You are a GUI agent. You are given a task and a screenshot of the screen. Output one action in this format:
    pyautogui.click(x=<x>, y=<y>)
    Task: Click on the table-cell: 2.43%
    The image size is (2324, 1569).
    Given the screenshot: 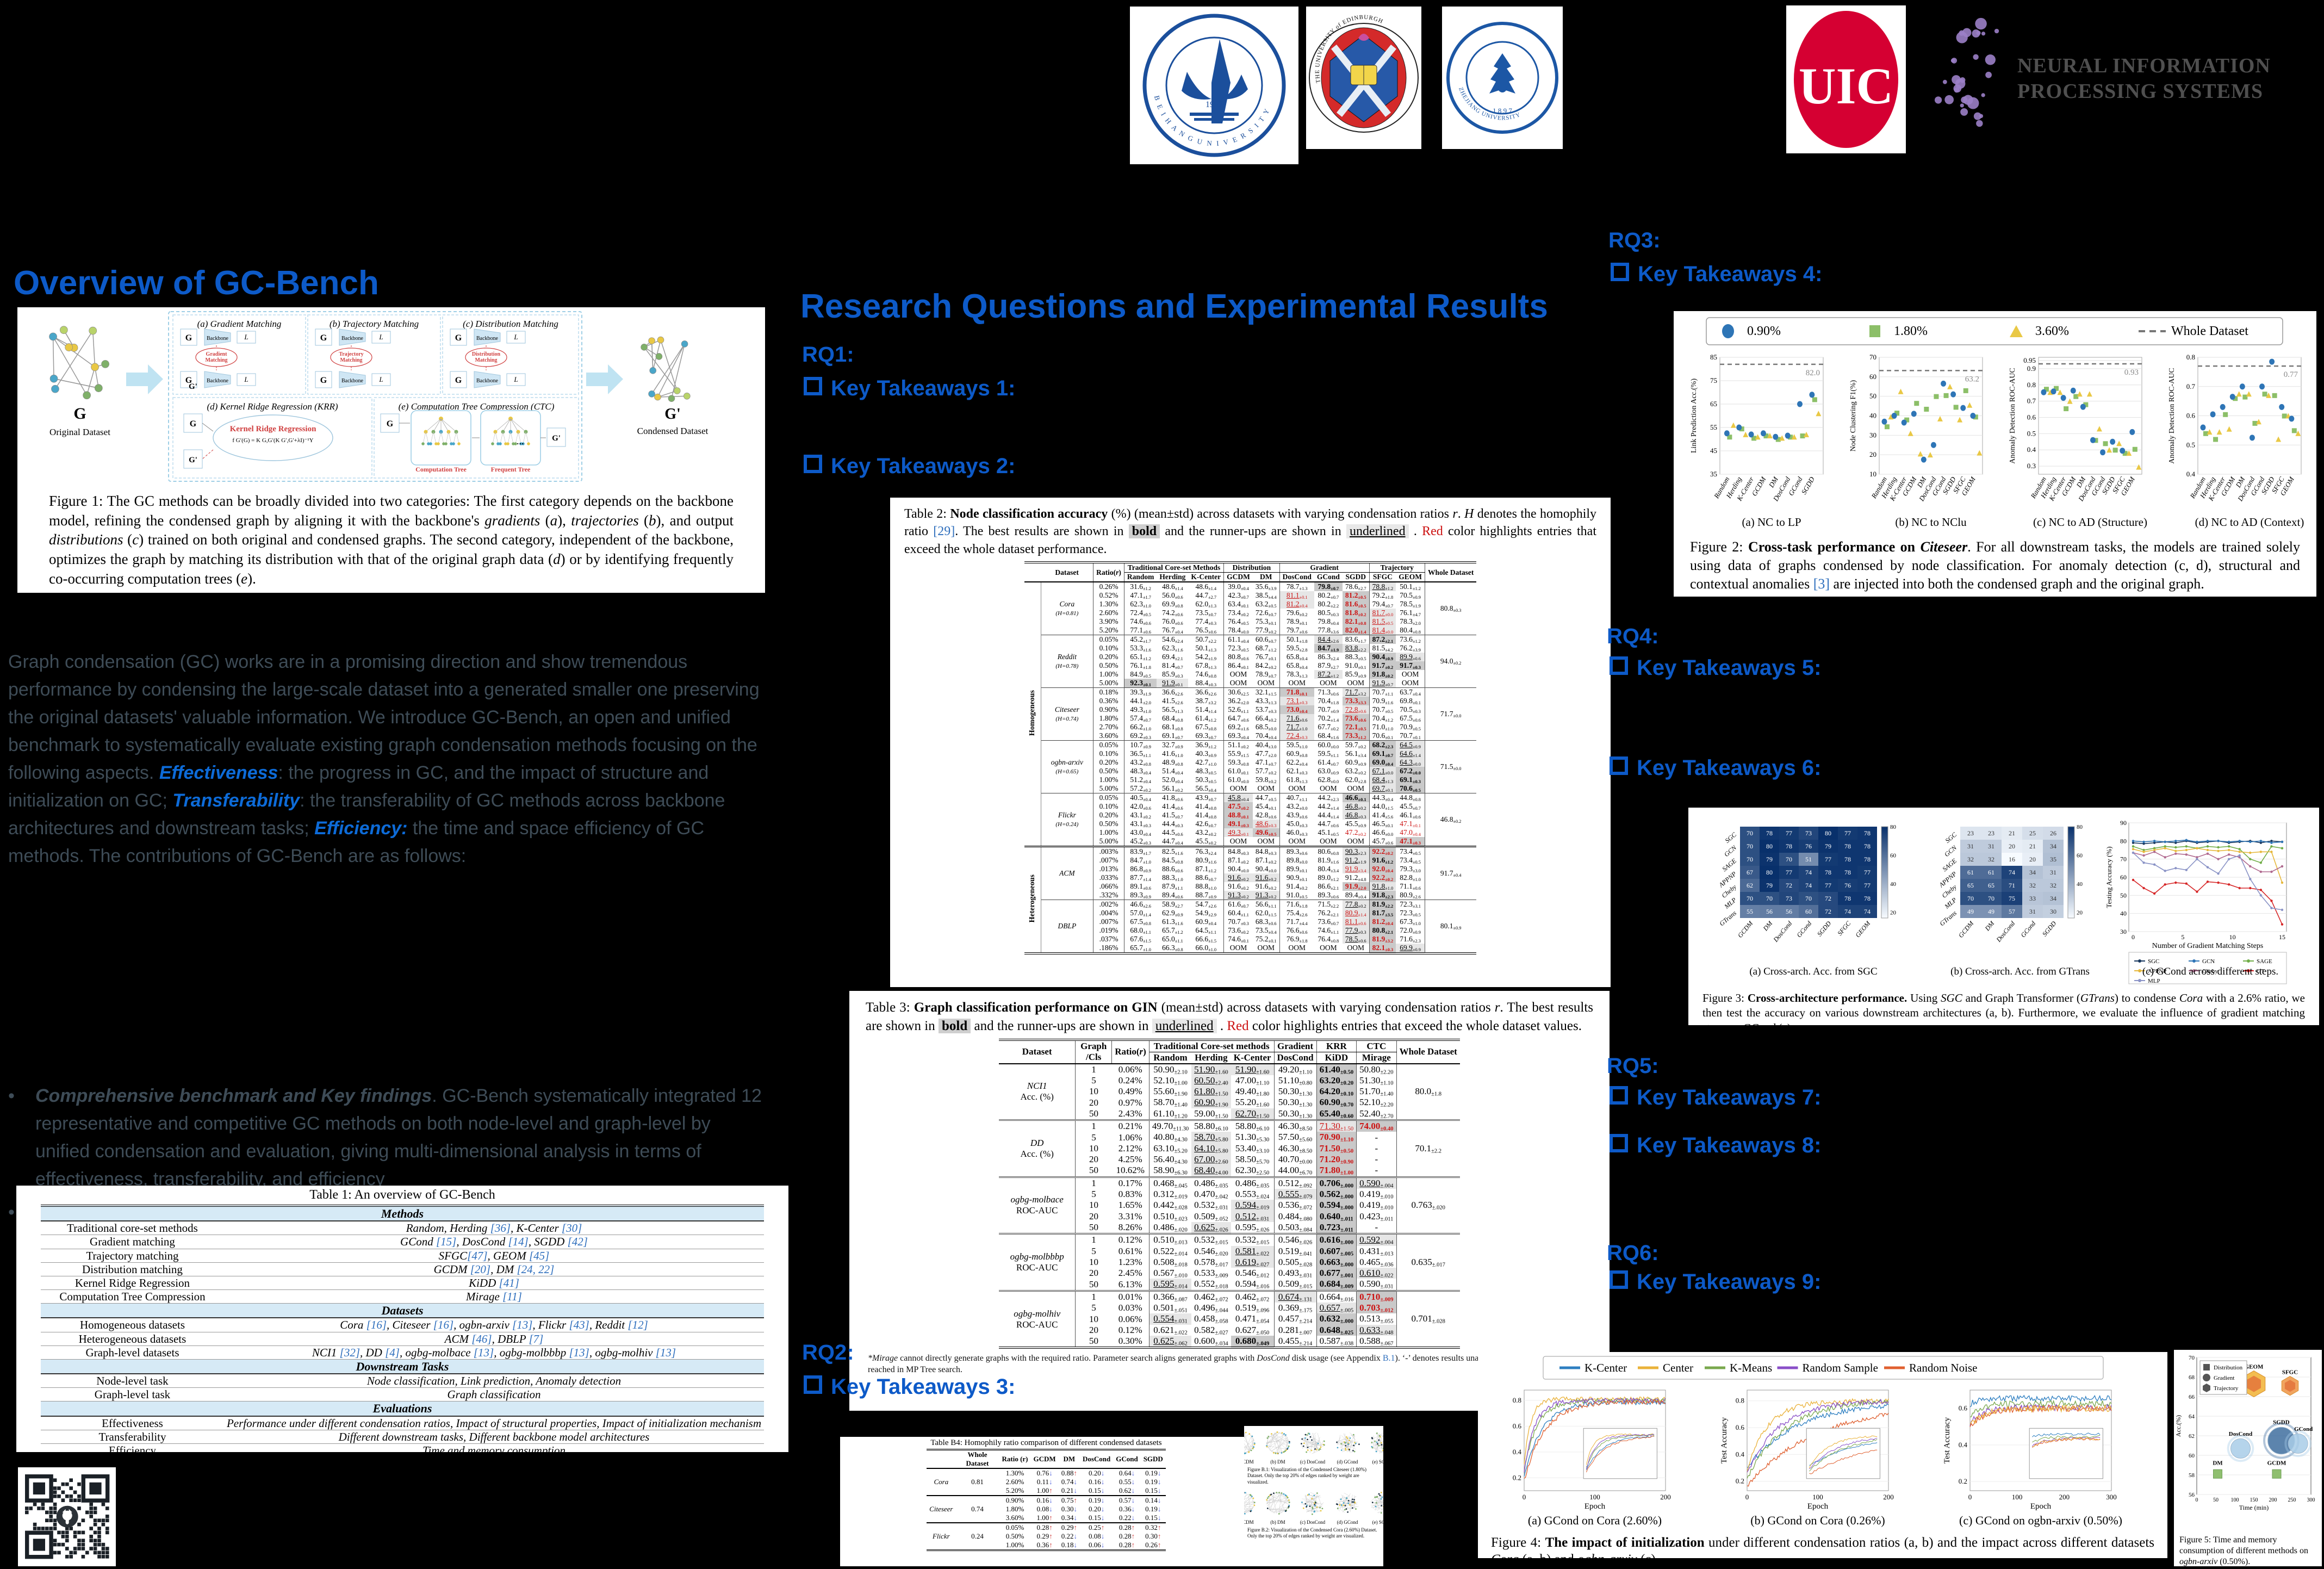 What is the action you would take?
    pyautogui.click(x=1130, y=1114)
    